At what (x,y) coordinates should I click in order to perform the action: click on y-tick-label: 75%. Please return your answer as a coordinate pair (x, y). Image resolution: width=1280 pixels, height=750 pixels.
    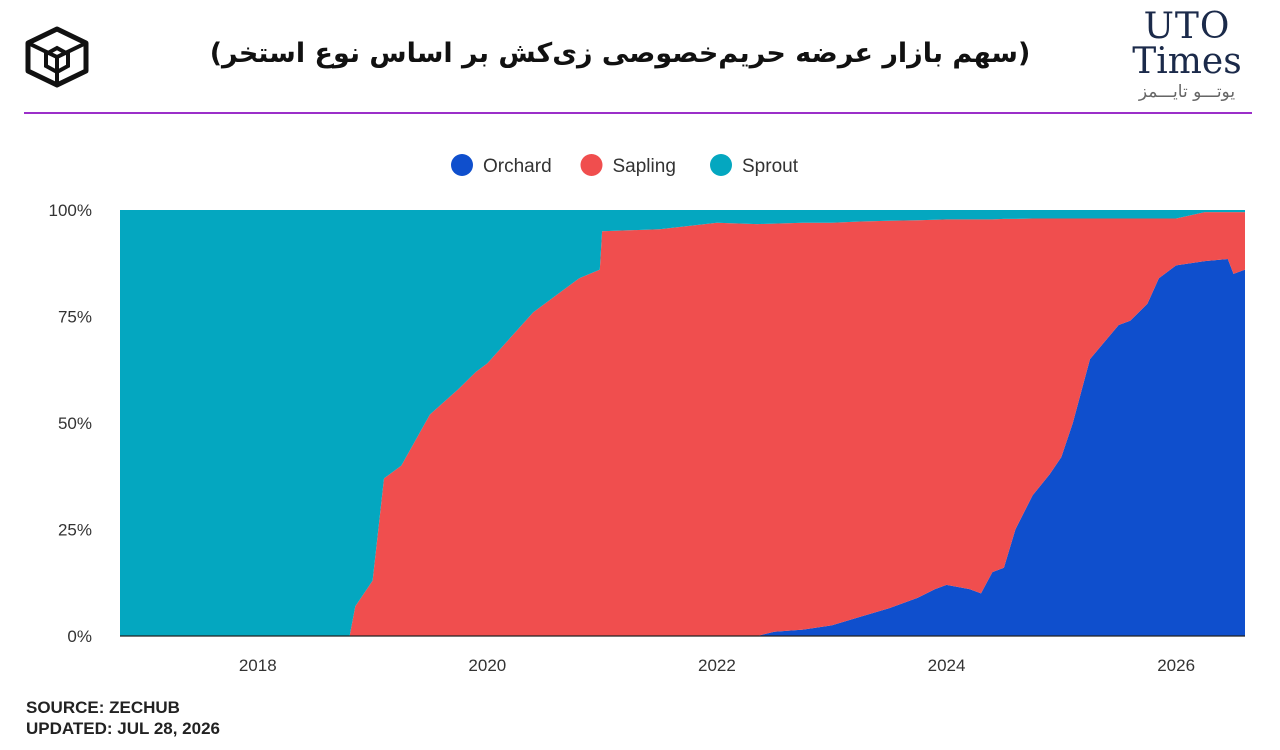
    Looking at the image, I should click on (75, 317).